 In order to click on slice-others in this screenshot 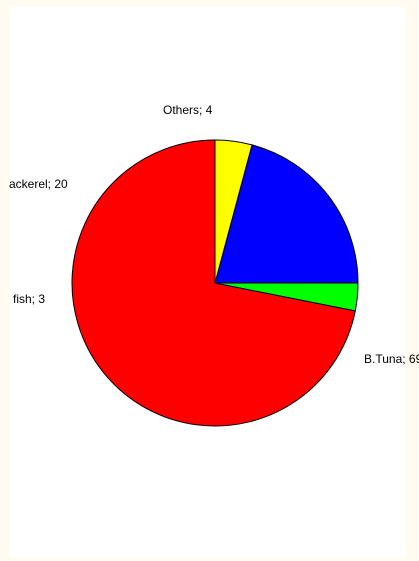, I will do `click(233, 211)`.